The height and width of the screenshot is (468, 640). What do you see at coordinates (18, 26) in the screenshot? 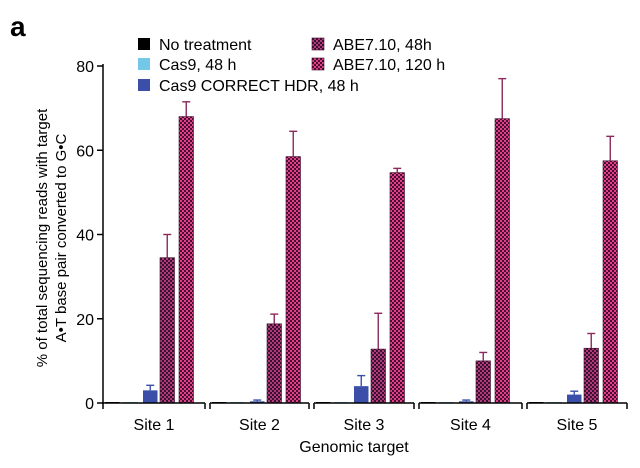
I see `panel-label: a` at bounding box center [18, 26].